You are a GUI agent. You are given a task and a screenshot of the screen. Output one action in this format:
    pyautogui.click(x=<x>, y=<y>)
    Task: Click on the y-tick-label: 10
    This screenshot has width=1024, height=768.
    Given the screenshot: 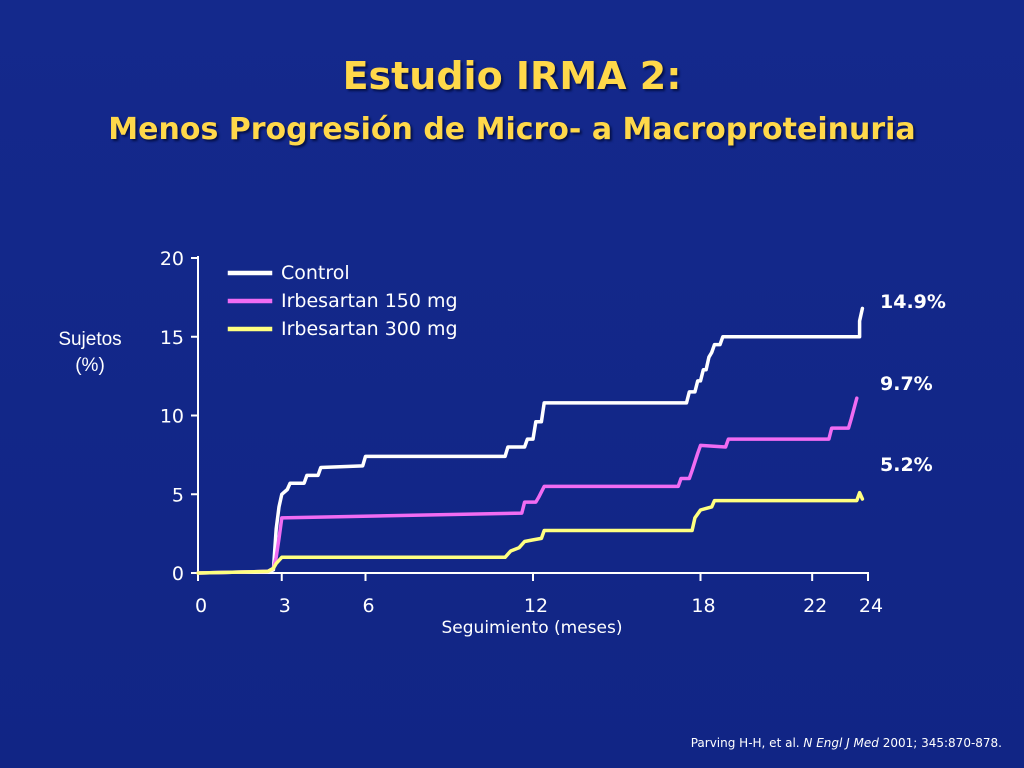 What is the action you would take?
    pyautogui.click(x=172, y=417)
    